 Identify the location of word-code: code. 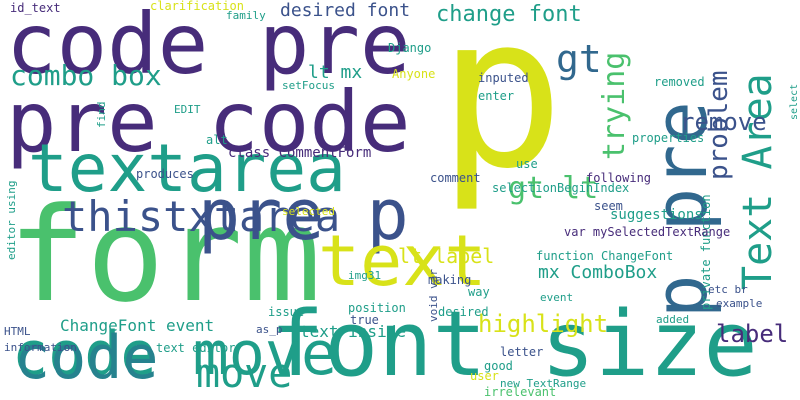
(86, 358).